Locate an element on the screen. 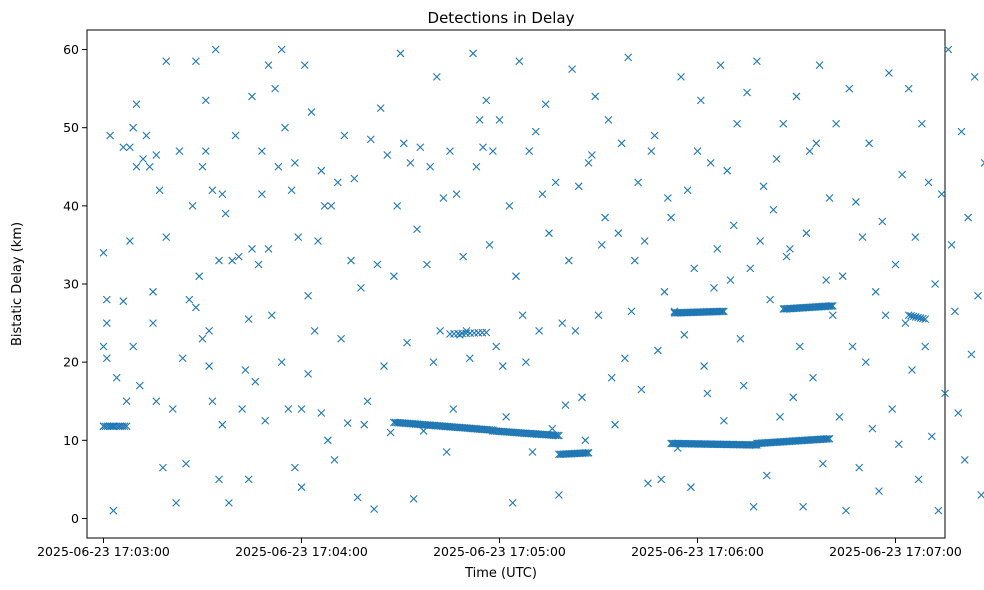  y-tick-label: 10 is located at coordinates (71, 440).